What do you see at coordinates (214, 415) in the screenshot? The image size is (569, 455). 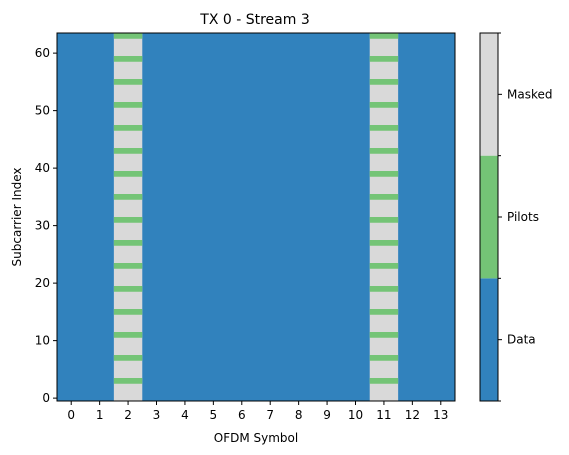 I see `x-tick-label: 5` at bounding box center [214, 415].